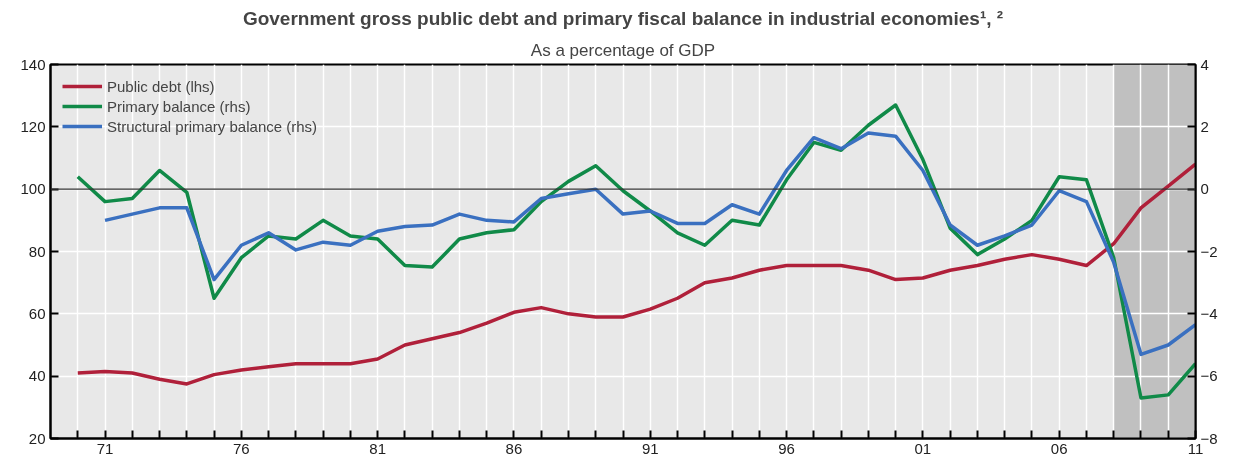  I want to click on y2-tick-label: 2, so click(1204, 126).